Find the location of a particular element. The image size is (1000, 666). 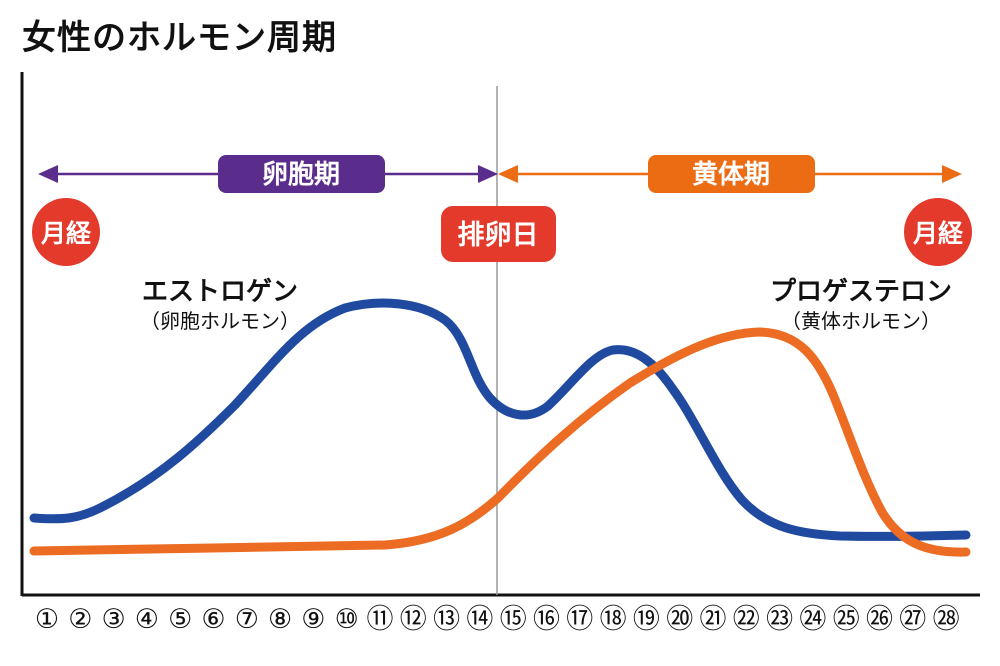

menstruation-end-marker: 月経 is located at coordinates (938, 232).